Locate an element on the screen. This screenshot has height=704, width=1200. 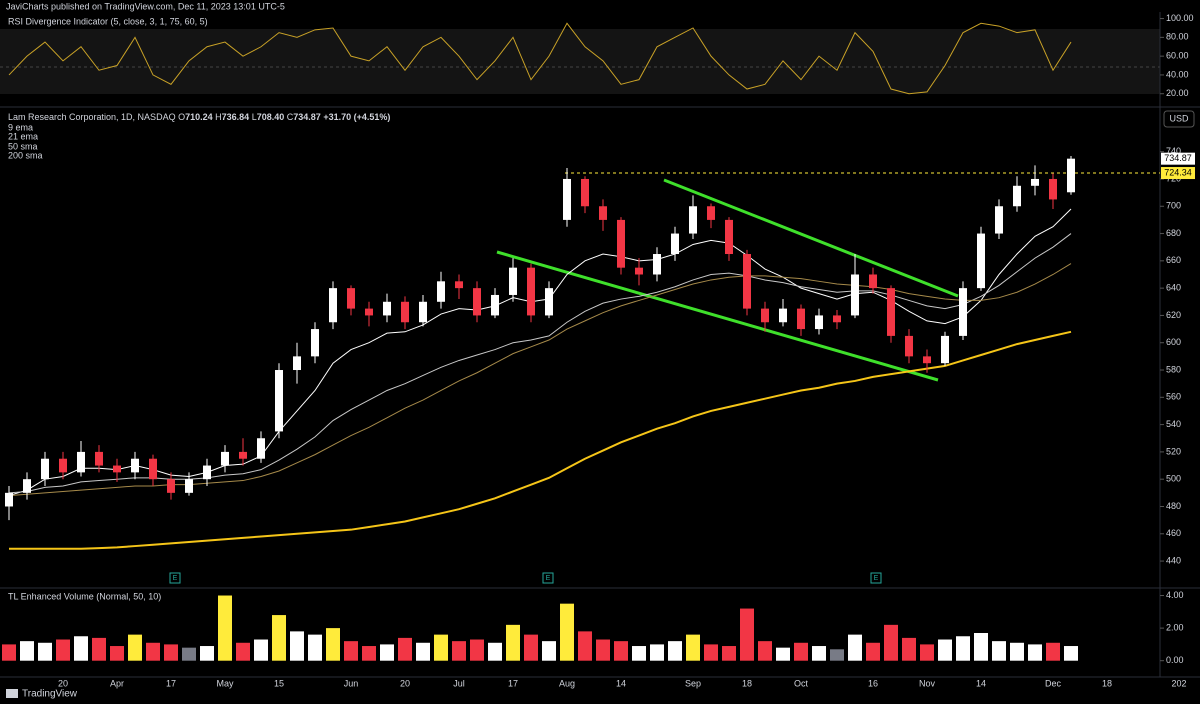
x-tick-label: May is located at coordinates (225, 683).